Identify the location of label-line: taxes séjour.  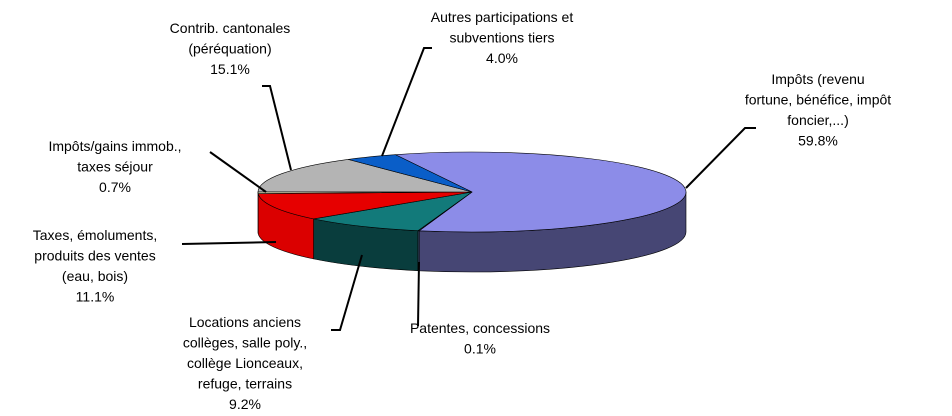
(115, 167).